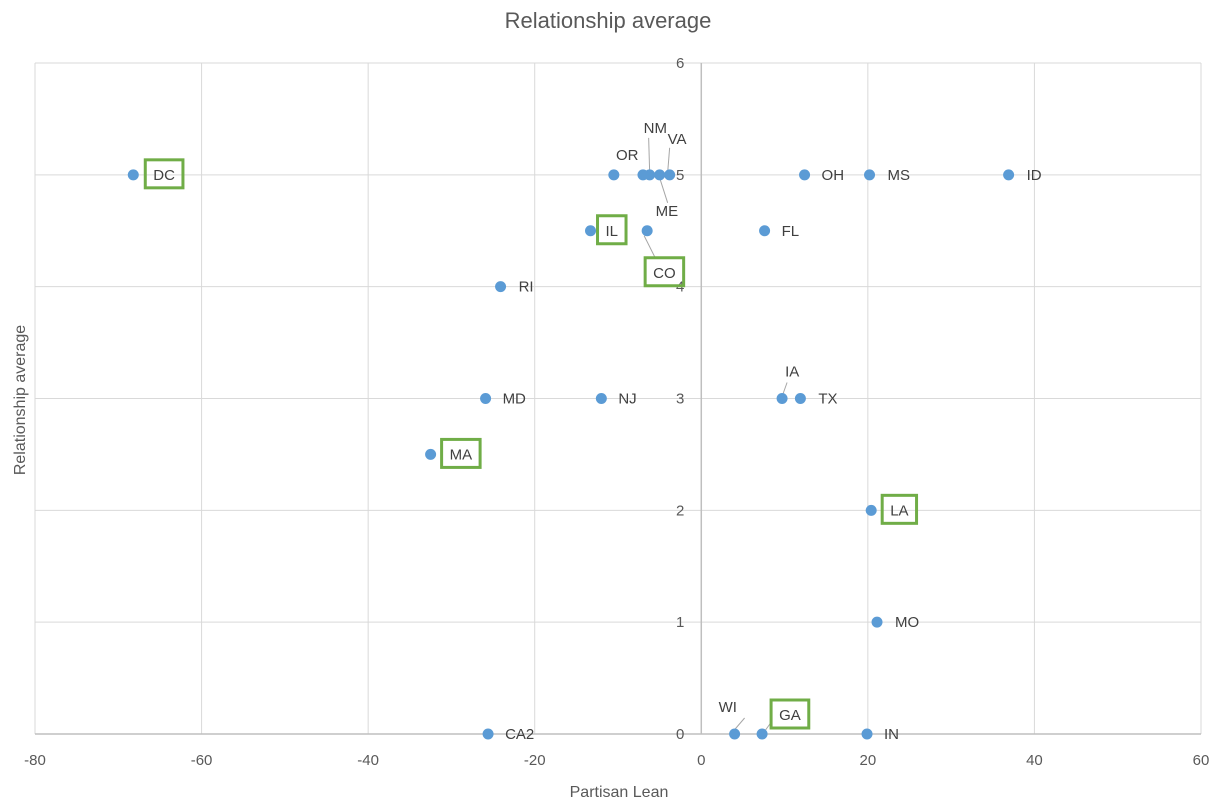  I want to click on x-tick-label: -20, so click(535, 760).